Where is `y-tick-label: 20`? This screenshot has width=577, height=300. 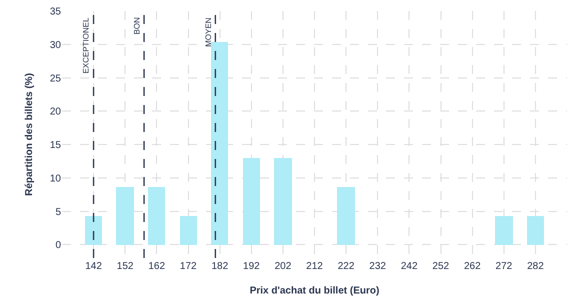 y-tick-label: 20 is located at coordinates (56, 112).